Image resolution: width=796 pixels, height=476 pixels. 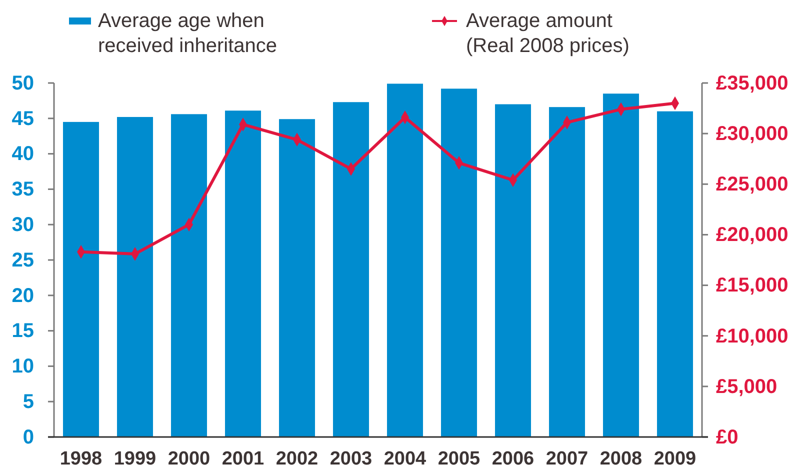 What do you see at coordinates (752, 235) in the screenshot?
I see `y2-tick-label: £20,000` at bounding box center [752, 235].